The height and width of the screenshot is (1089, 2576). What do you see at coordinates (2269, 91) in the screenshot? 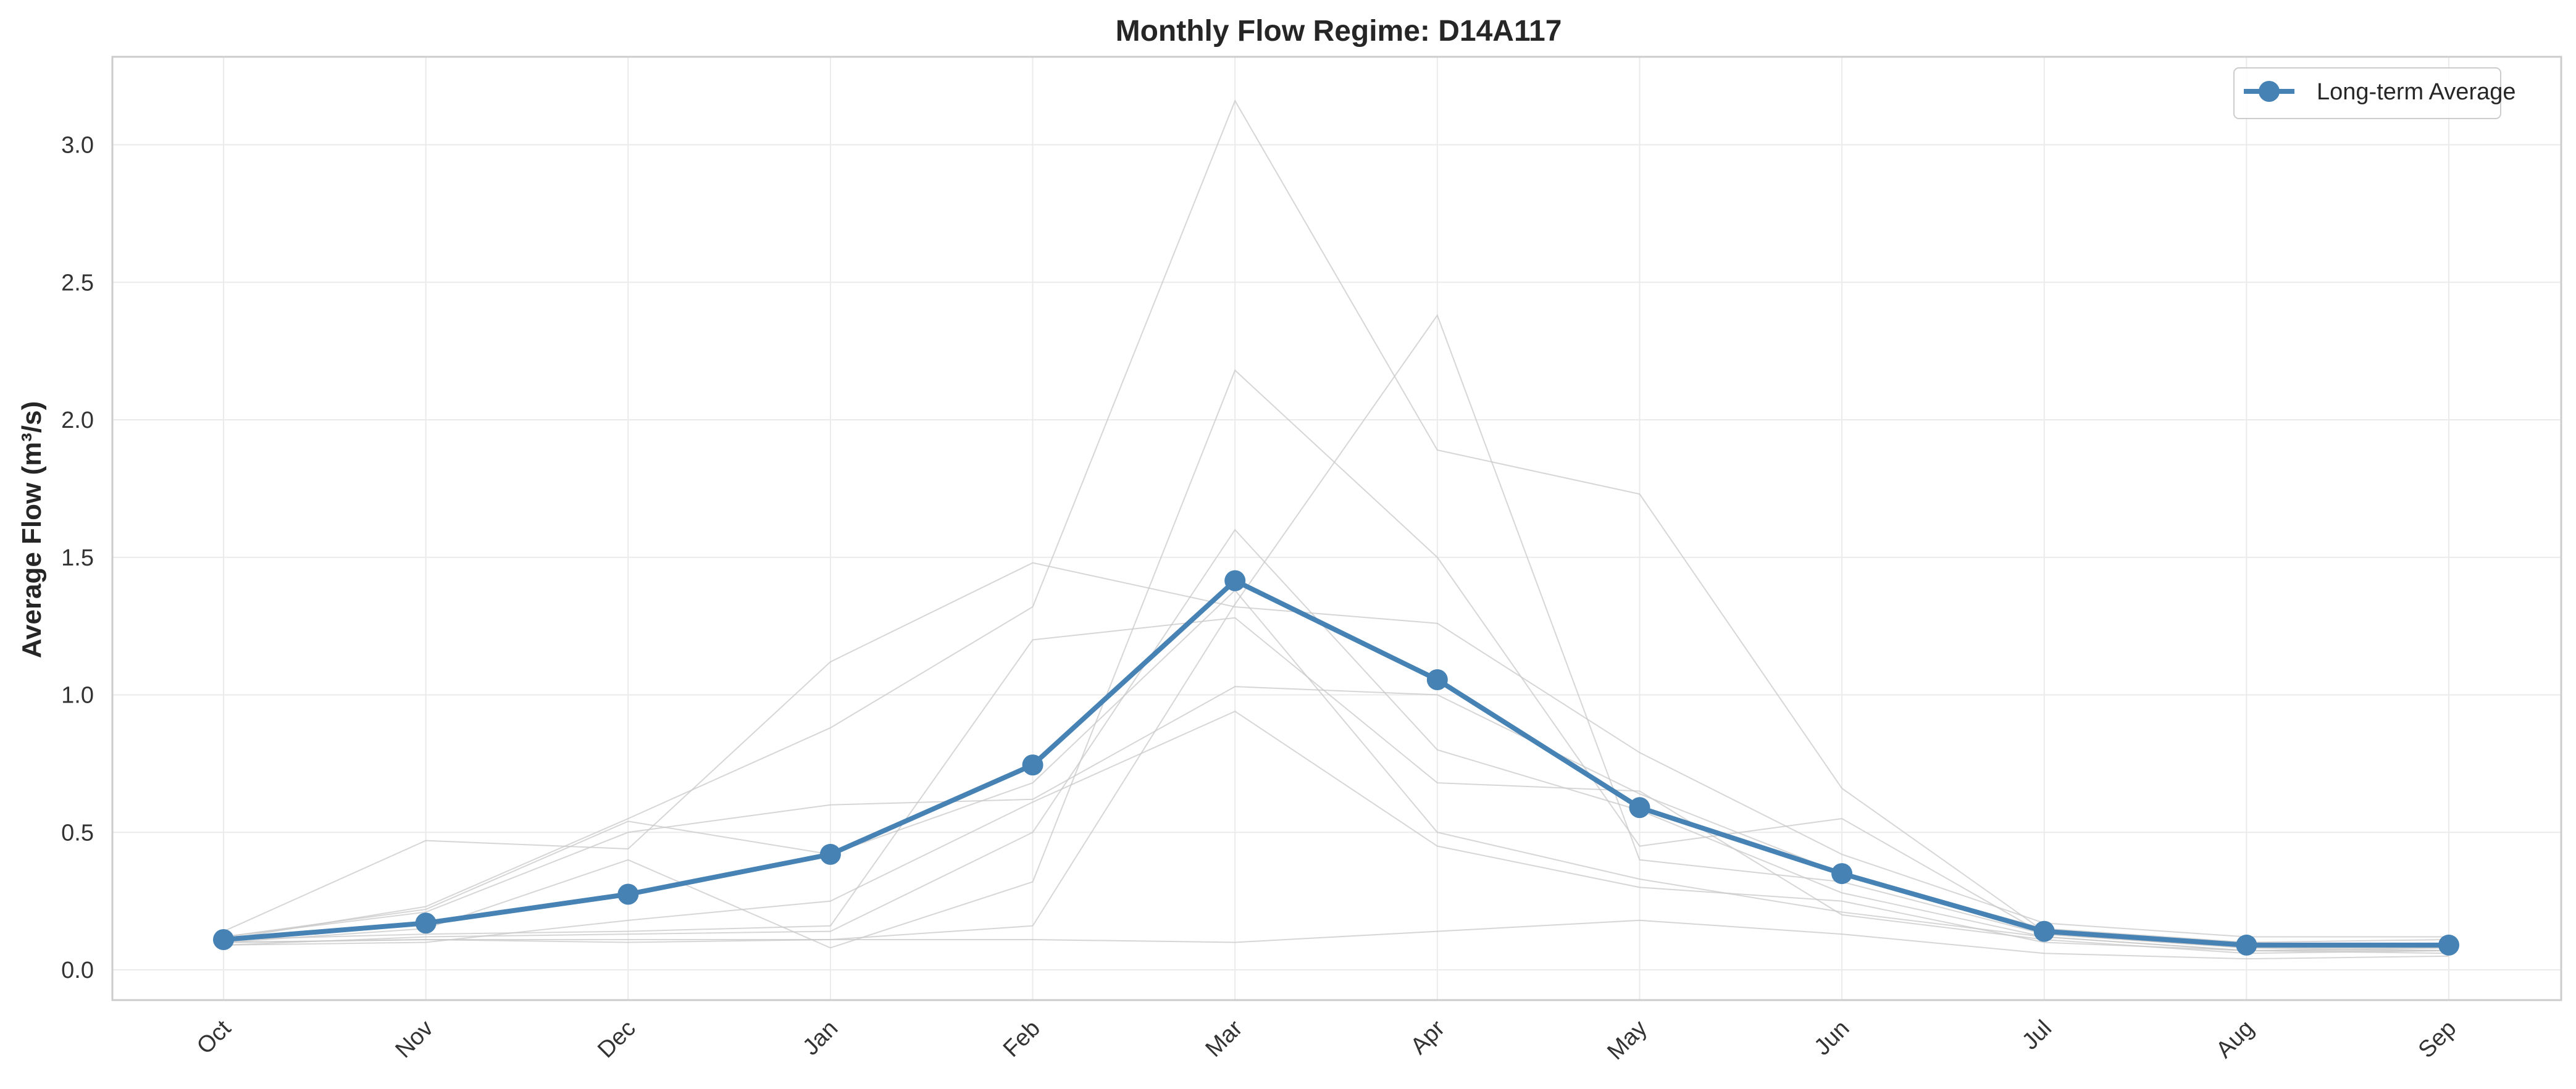
I see `legend-marker-swatch` at bounding box center [2269, 91].